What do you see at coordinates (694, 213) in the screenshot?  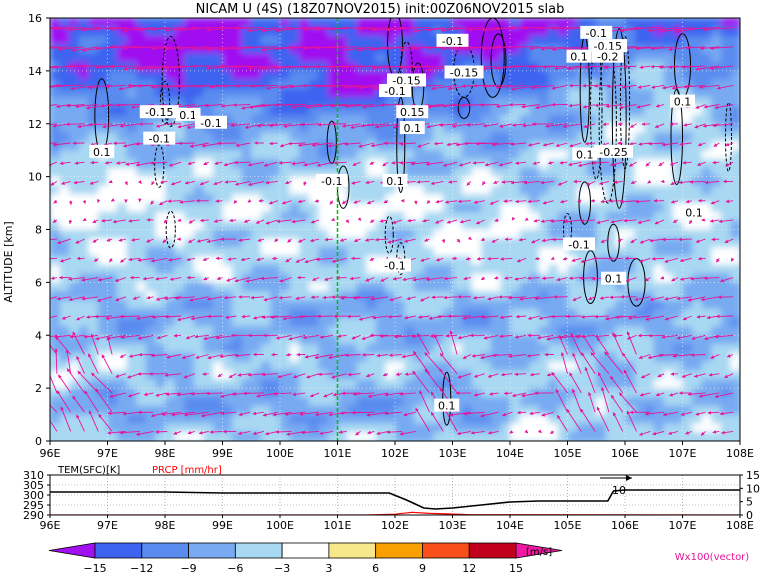 I see `contour-label-text: 0.1` at bounding box center [694, 213].